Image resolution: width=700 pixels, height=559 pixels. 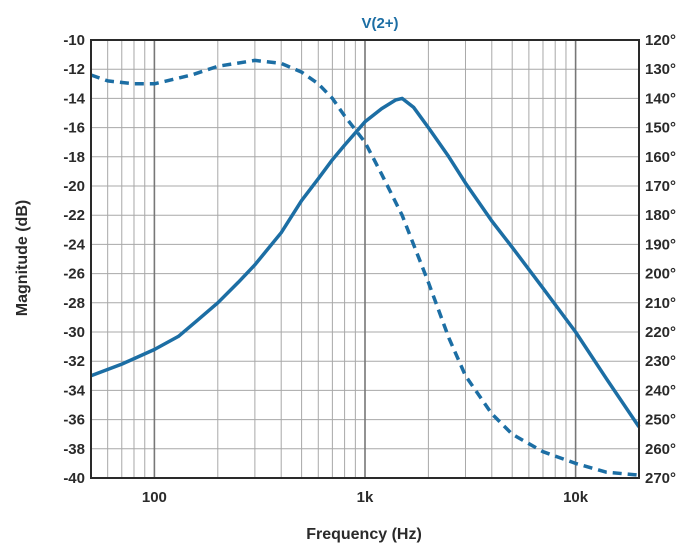 I want to click on x-tick-label: 100, so click(x=154, y=497).